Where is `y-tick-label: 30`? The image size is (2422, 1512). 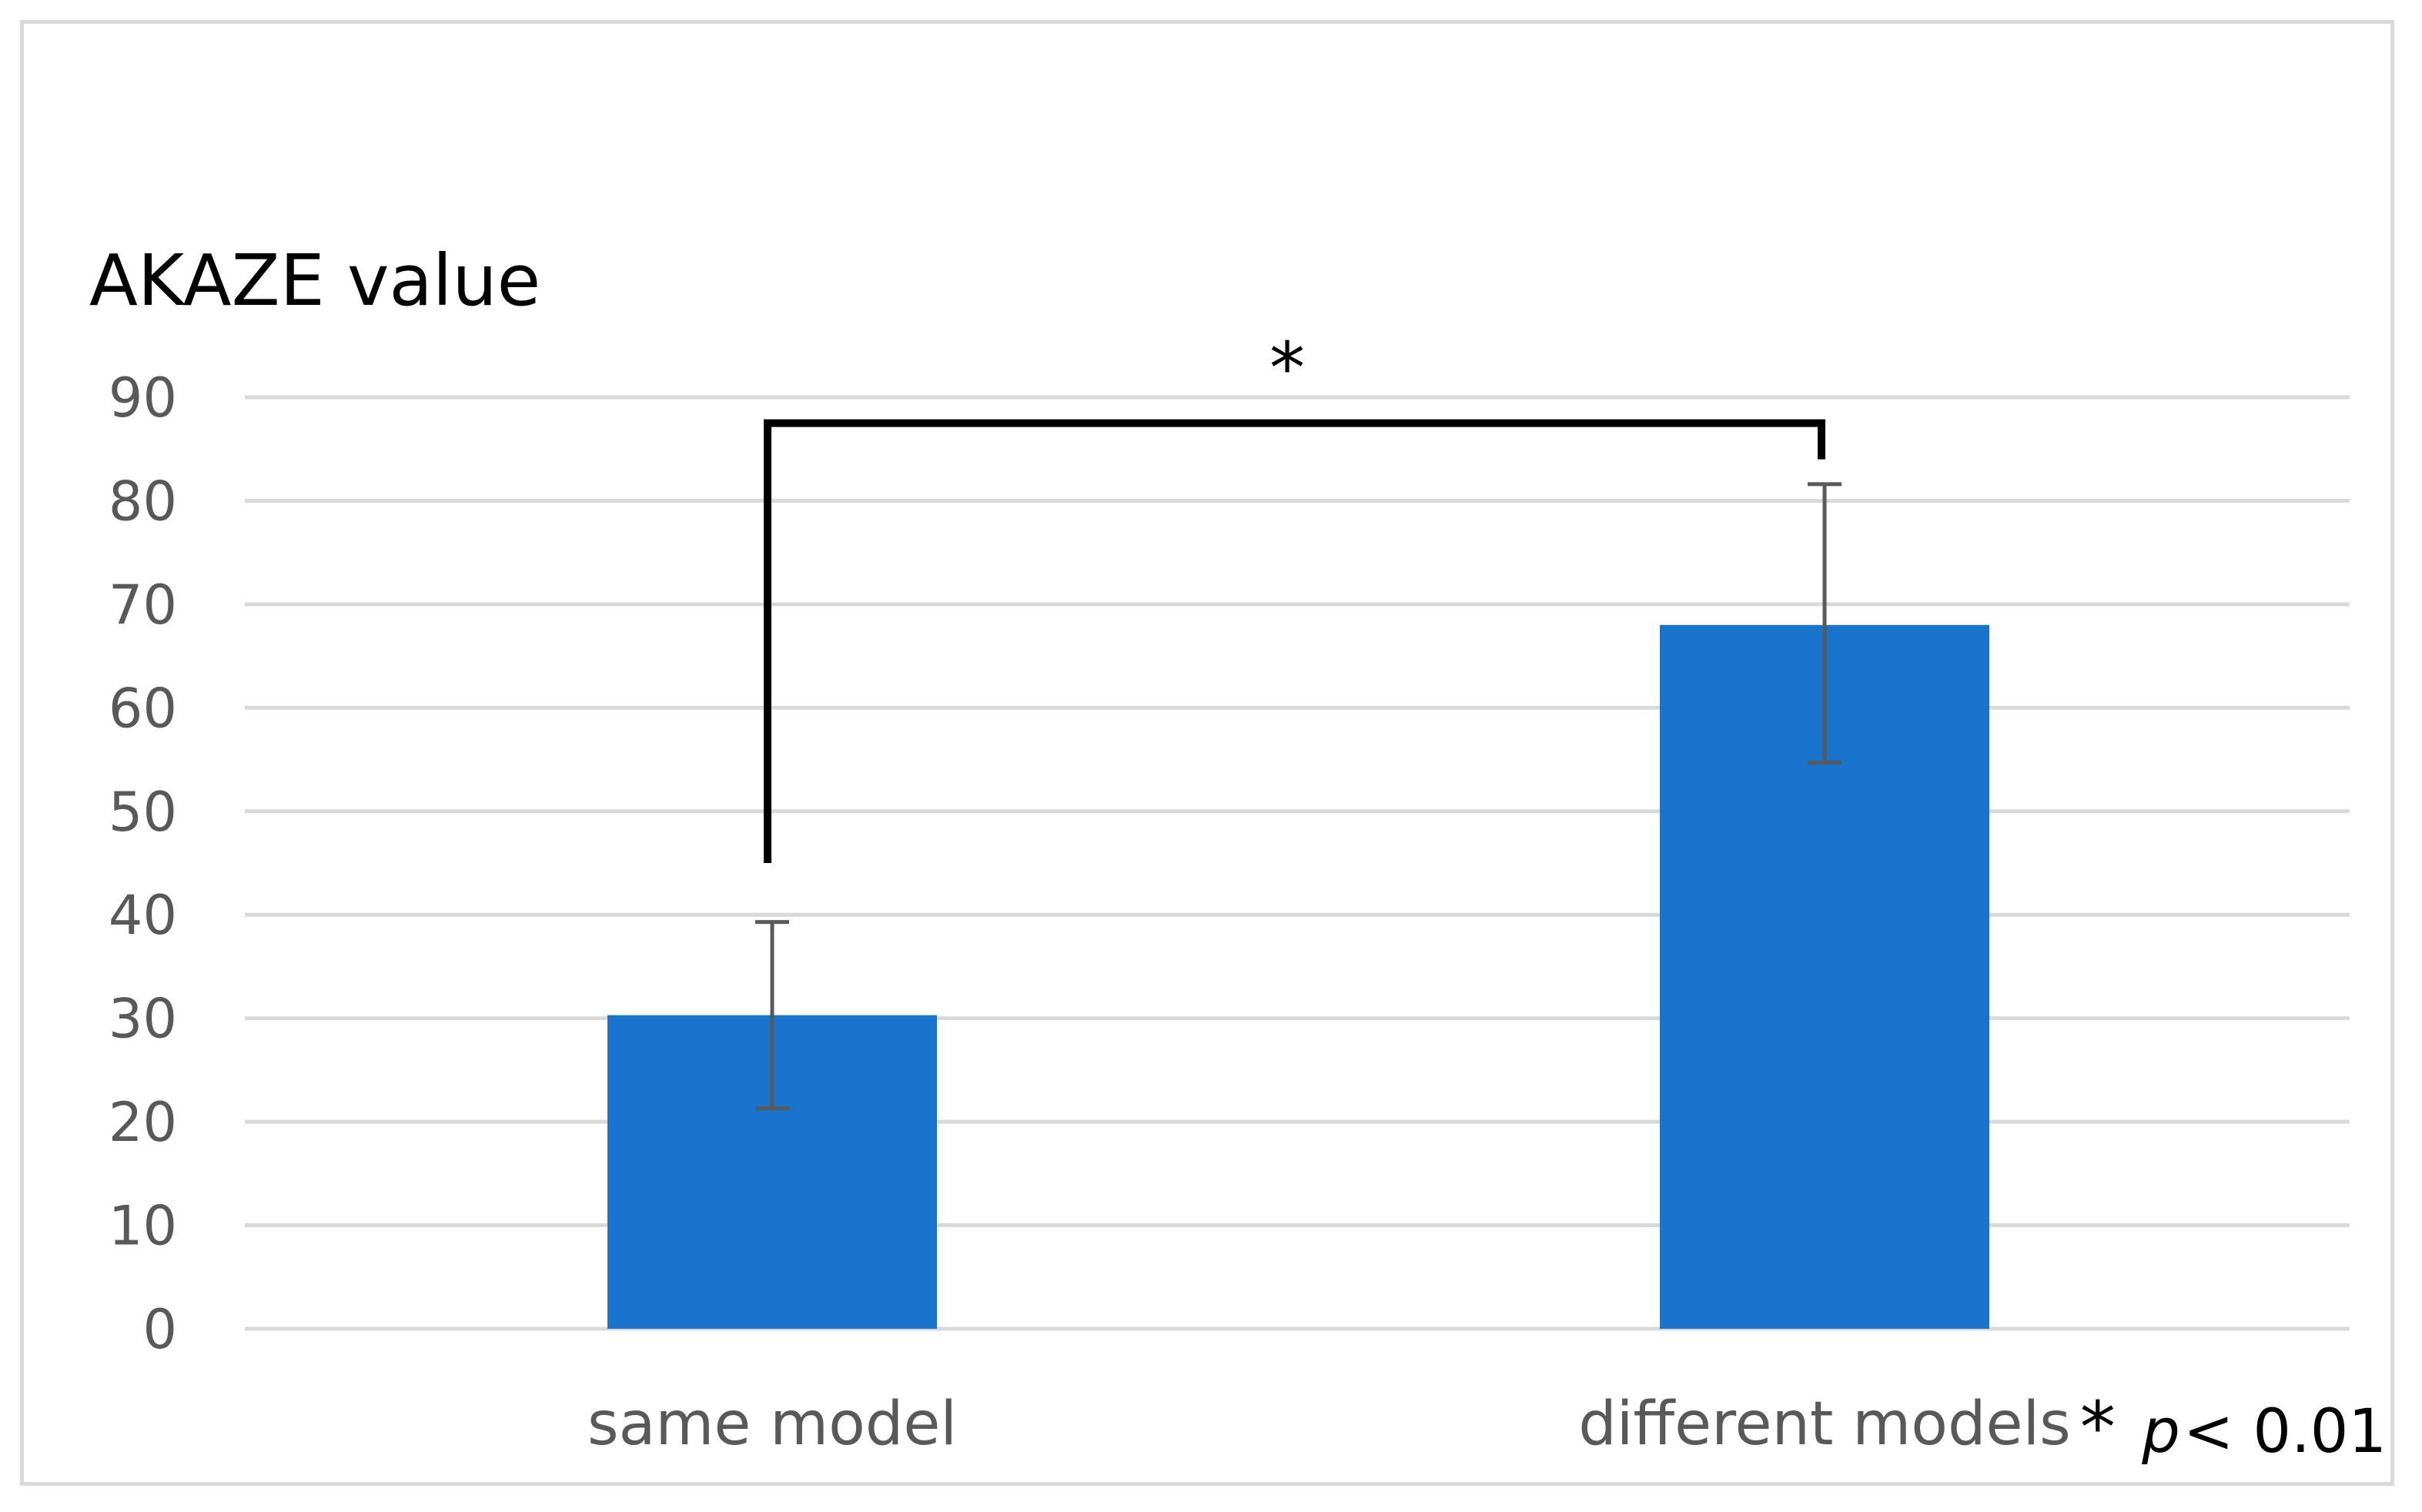 y-tick-label: 30 is located at coordinates (143, 1019).